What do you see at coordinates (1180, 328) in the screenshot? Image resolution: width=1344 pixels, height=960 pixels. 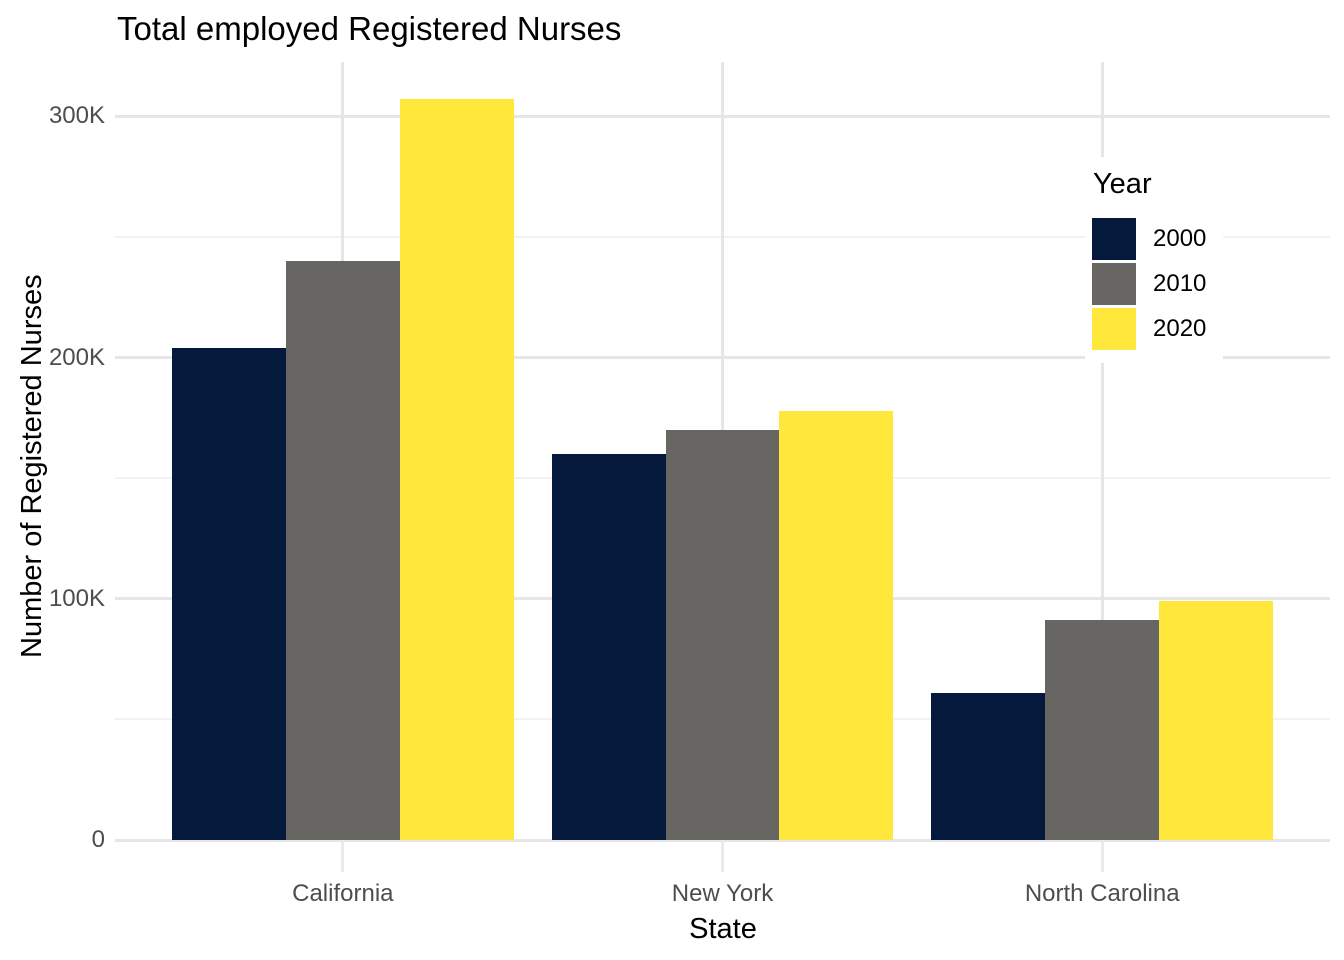 I see `legend-item-label: 2020` at bounding box center [1180, 328].